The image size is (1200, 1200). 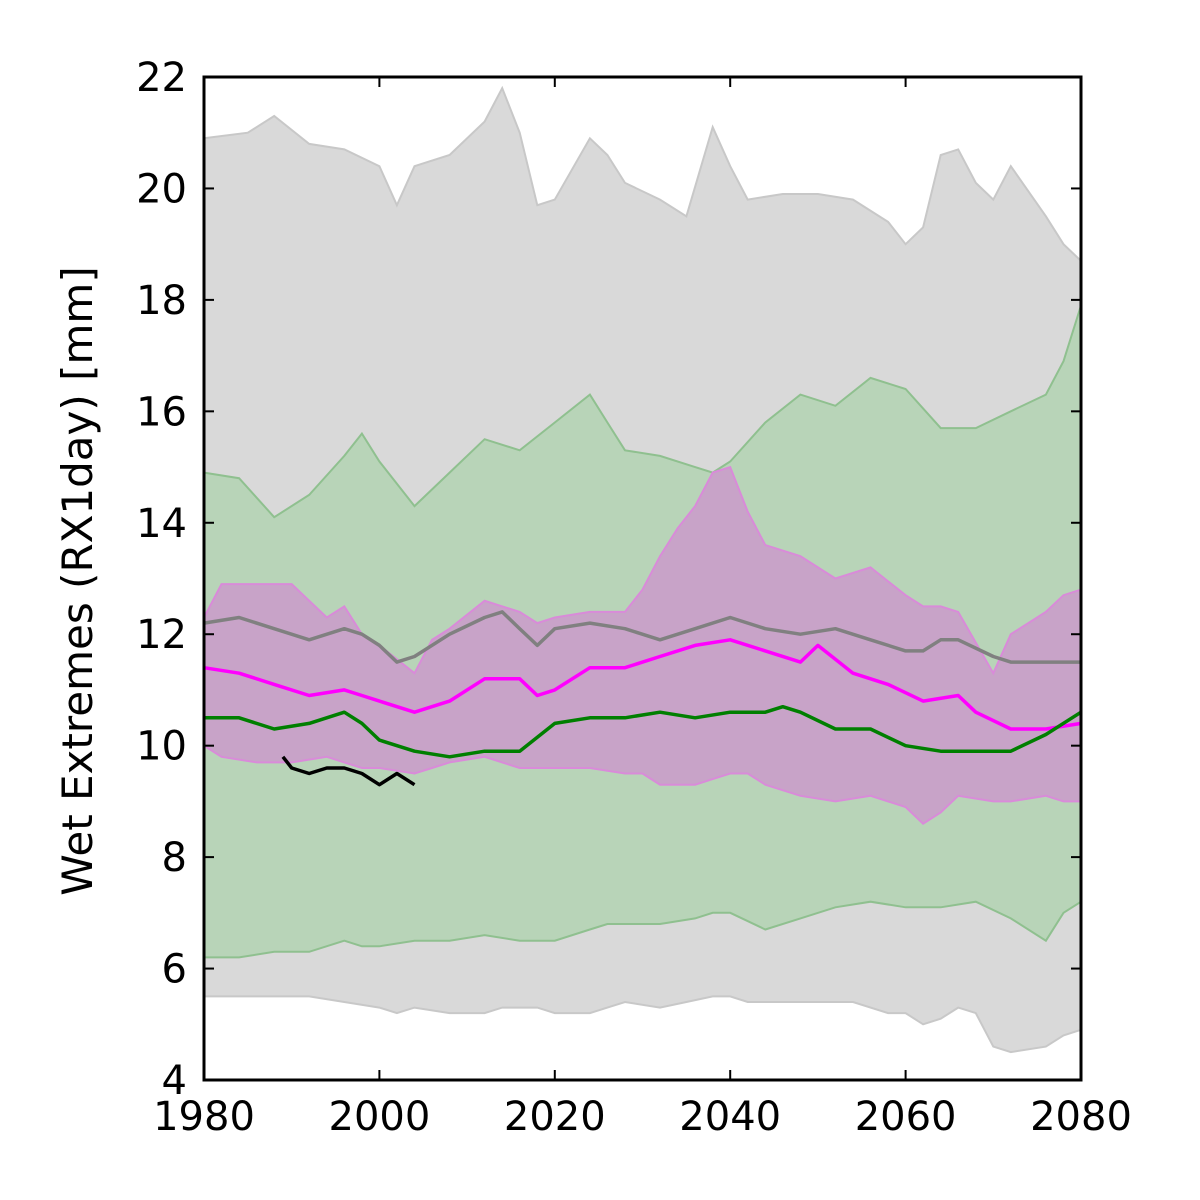 What do you see at coordinates (730, 1117) in the screenshot?
I see `x-tick-label: 2040` at bounding box center [730, 1117].